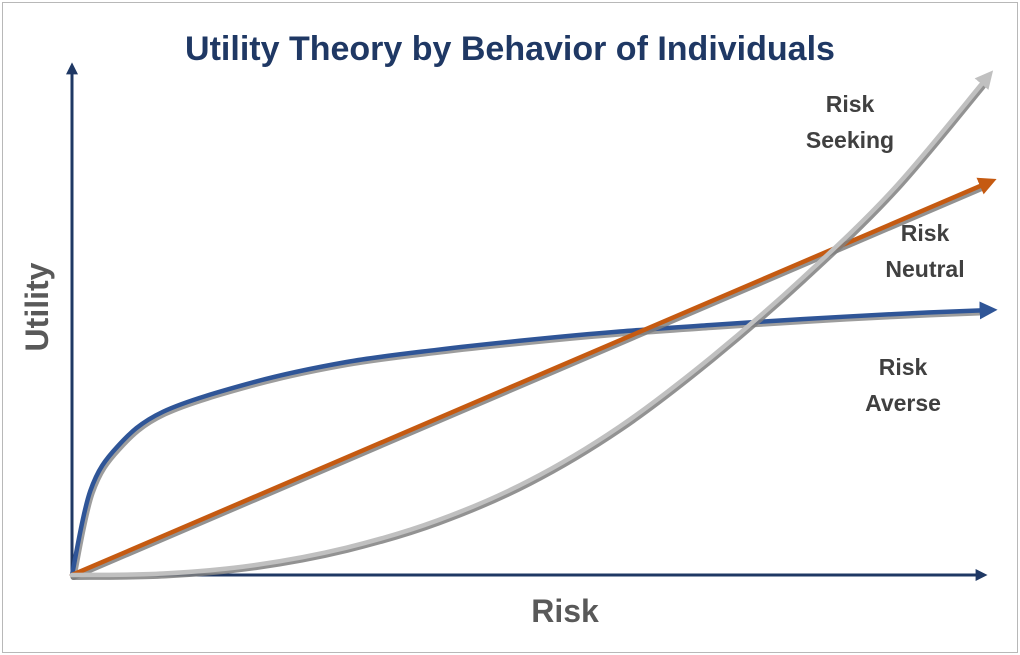  What do you see at coordinates (903, 367) in the screenshot?
I see `label-line-risk-averse-0: Risk` at bounding box center [903, 367].